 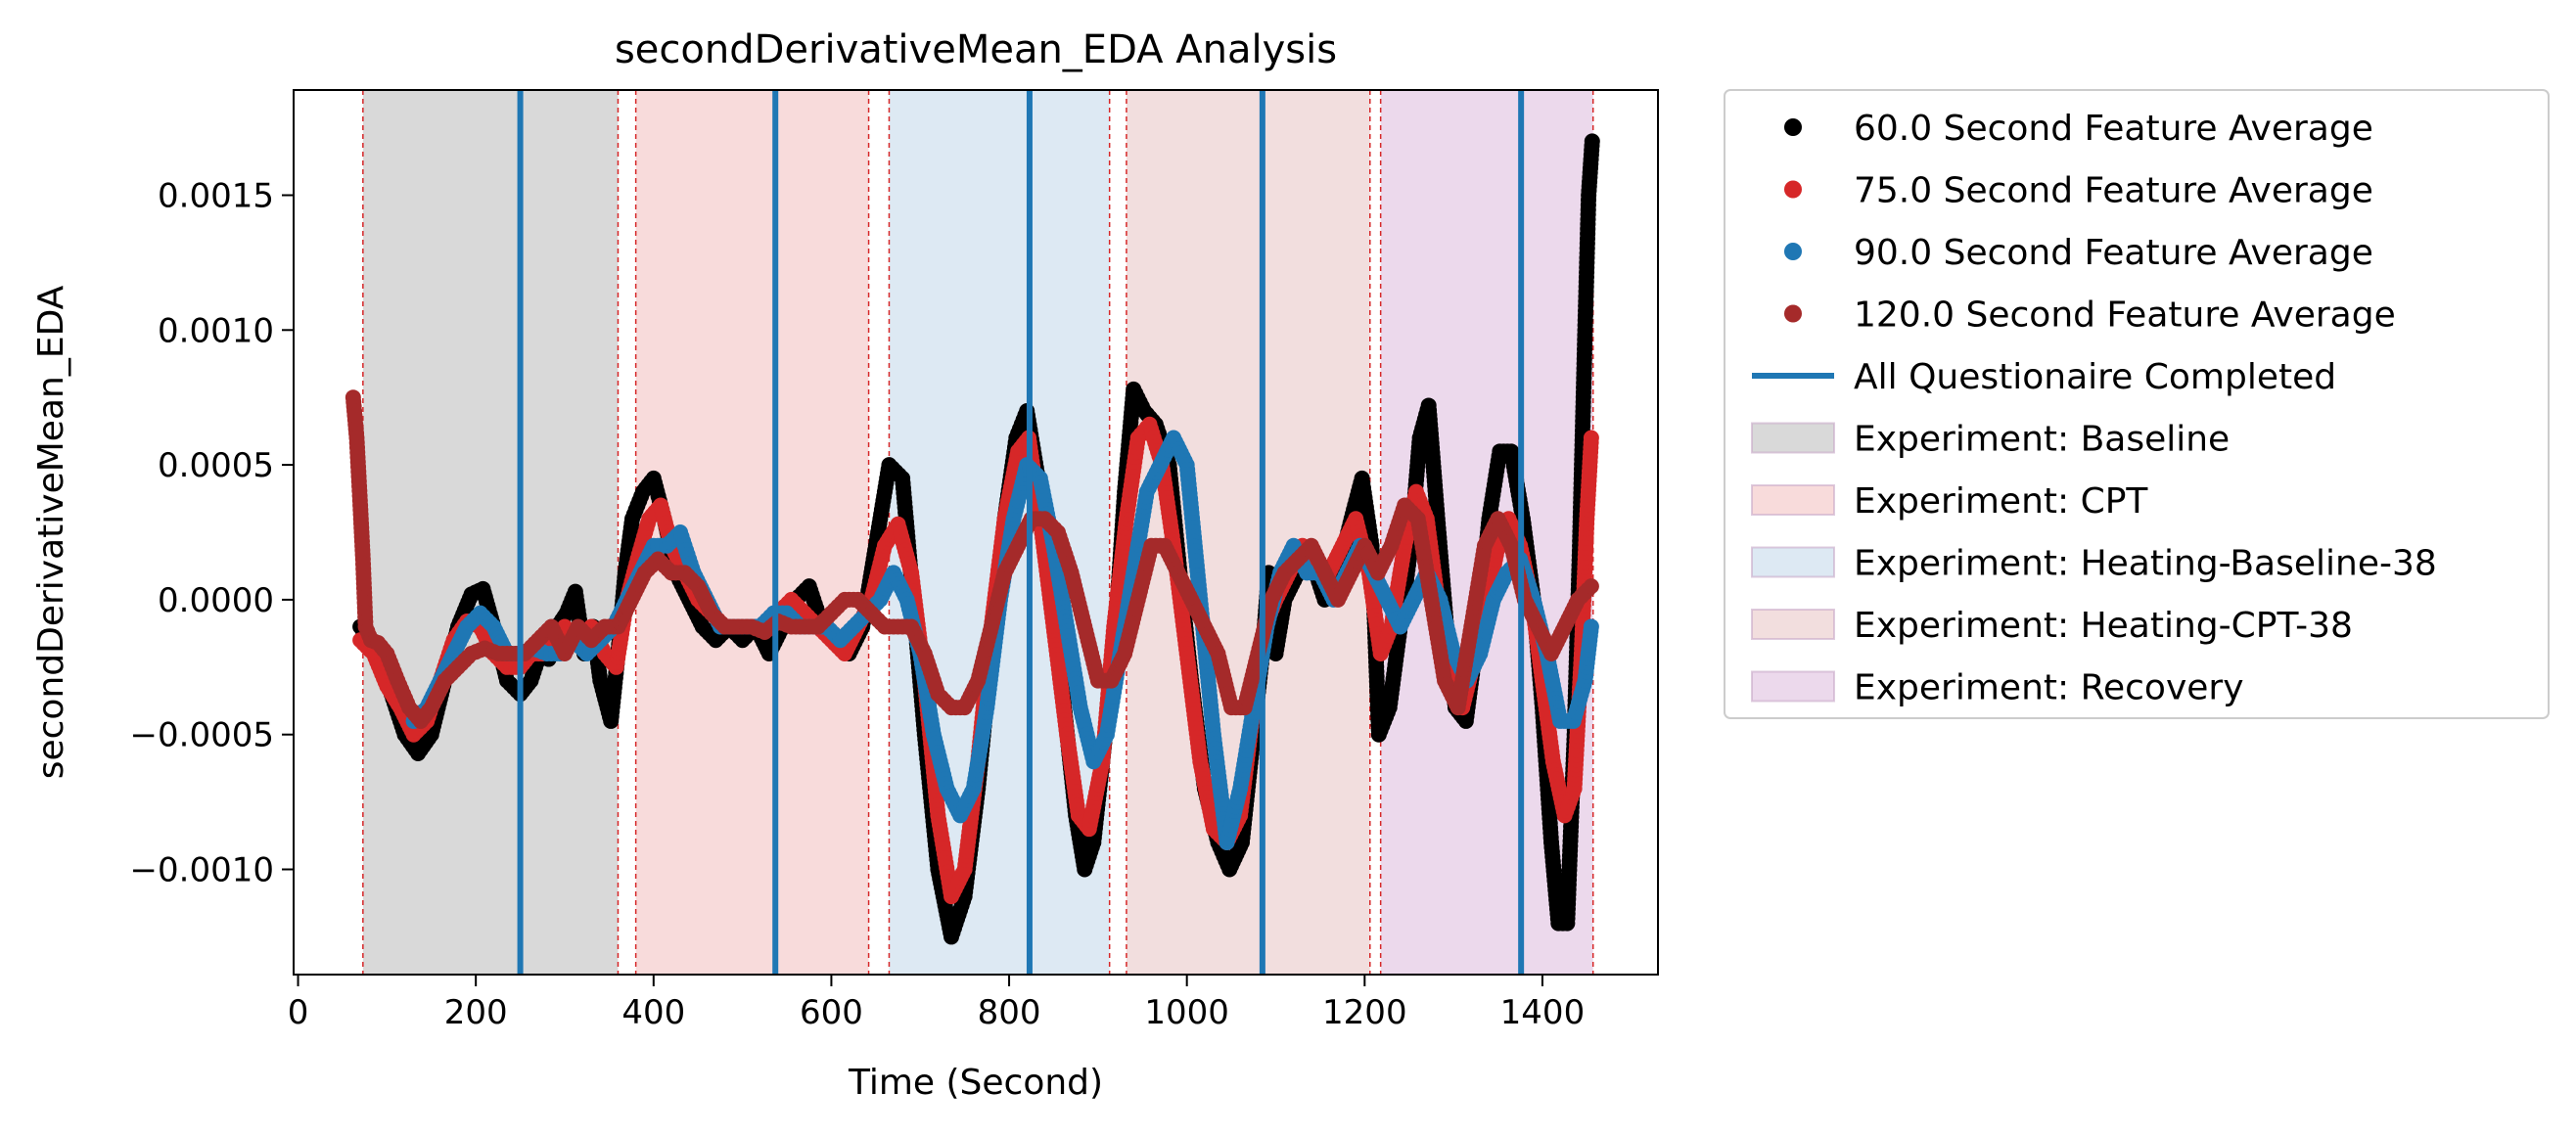 What do you see at coordinates (832, 1012) in the screenshot?
I see `x-tick-label-3: 600` at bounding box center [832, 1012].